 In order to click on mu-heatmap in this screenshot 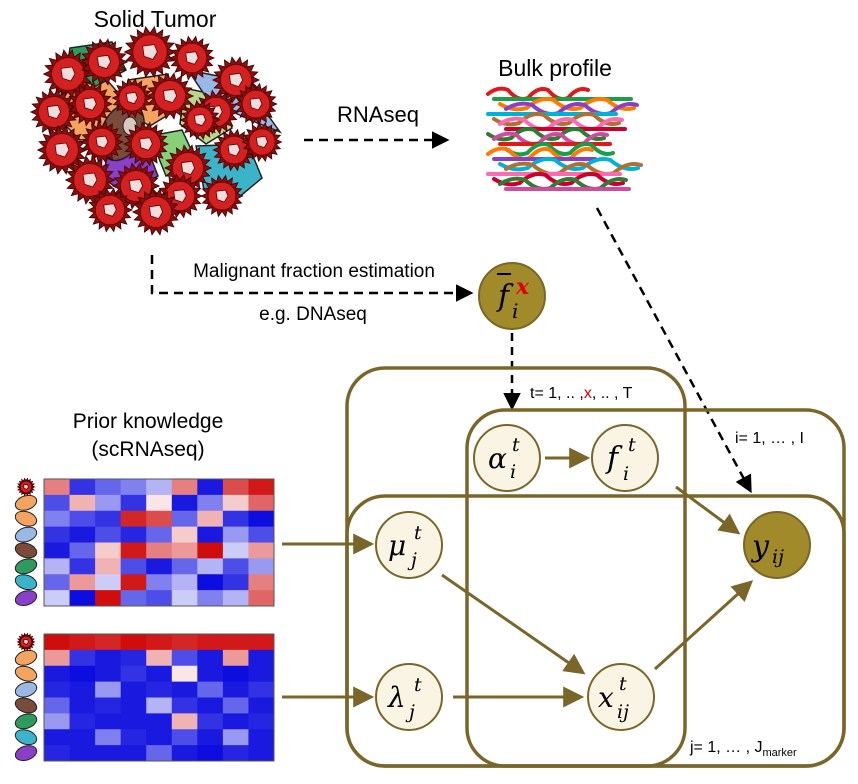, I will do `click(159, 542)`.